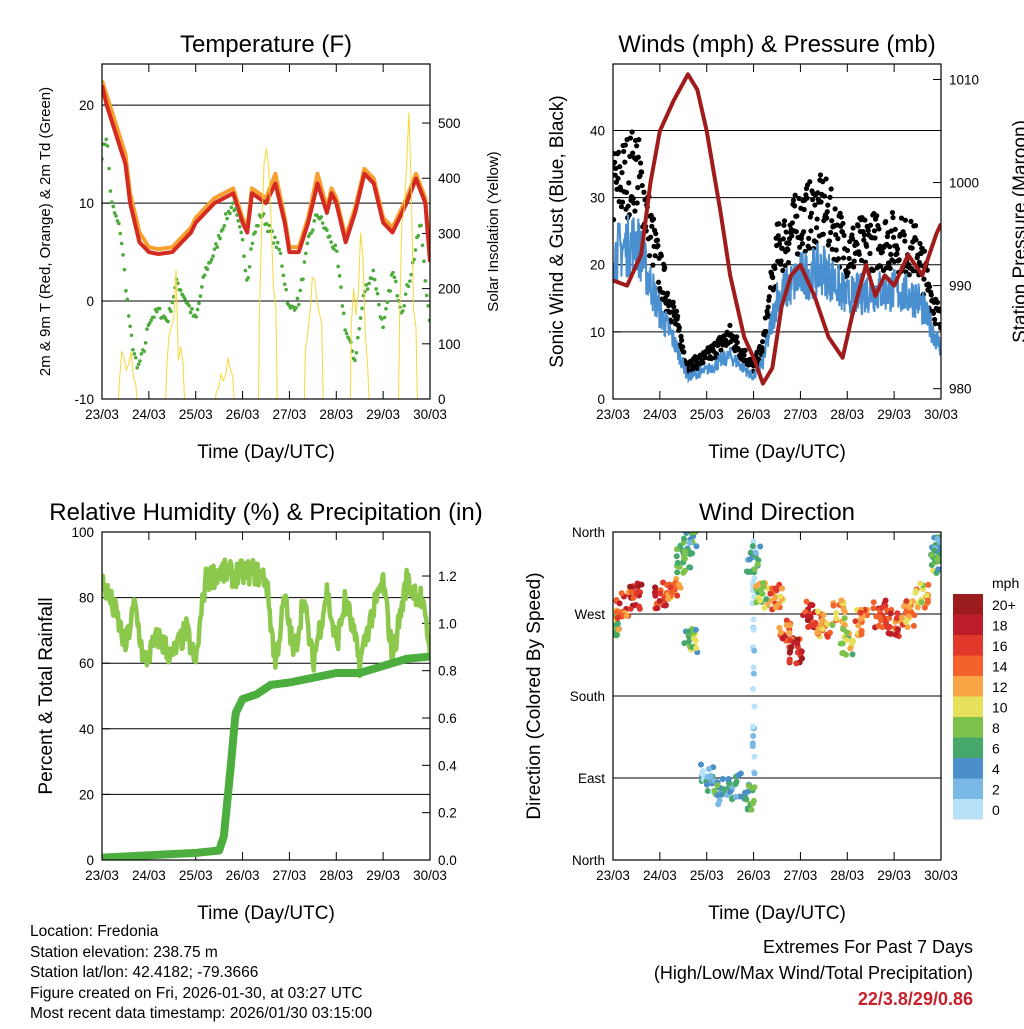 The width and height of the screenshot is (1024, 1029). Describe the element at coordinates (266, 618) in the screenshot. I see `relative-humidity-line` at that location.